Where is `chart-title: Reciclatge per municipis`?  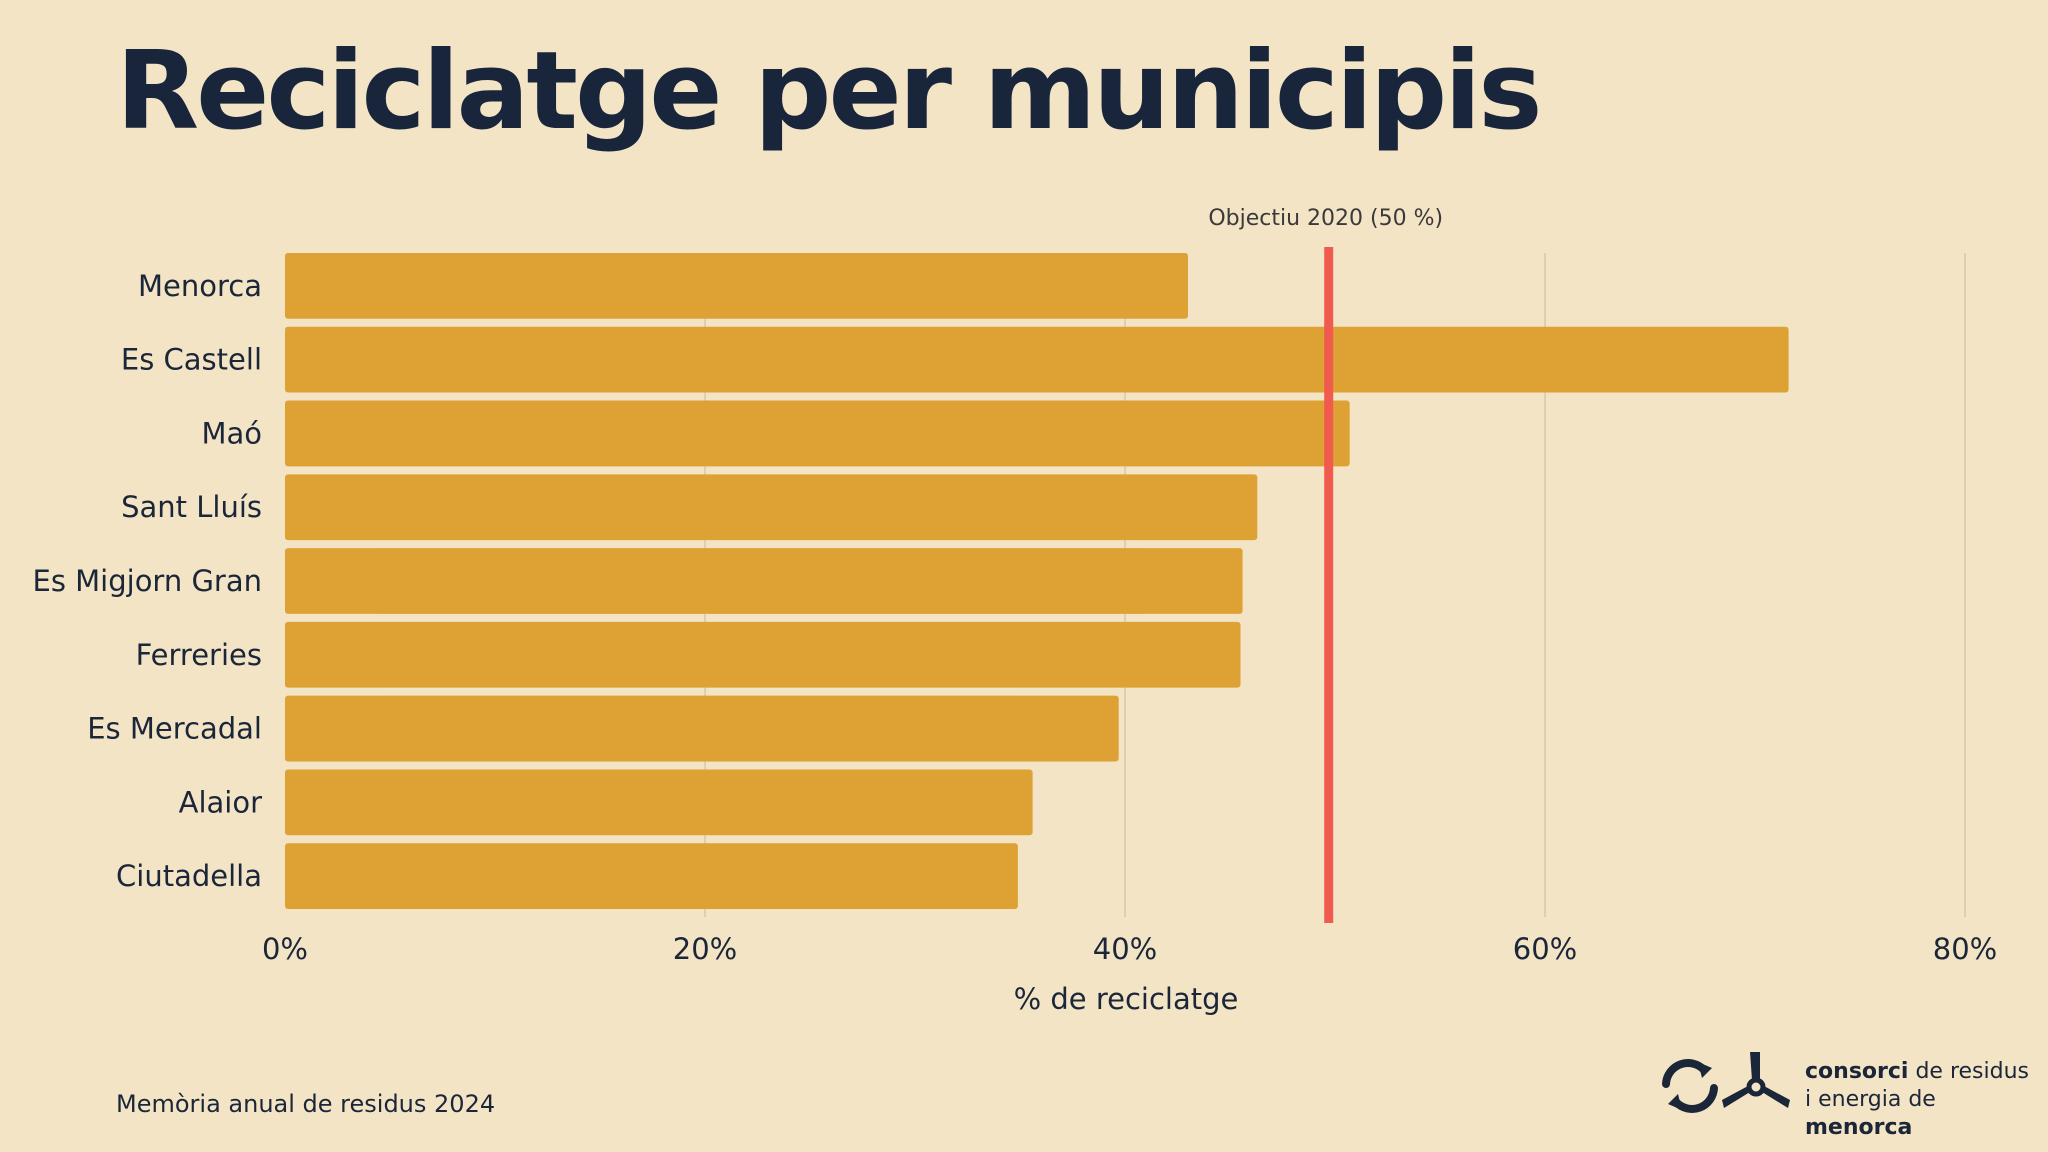 chart-title: Reciclatge per municipis is located at coordinates (829, 91).